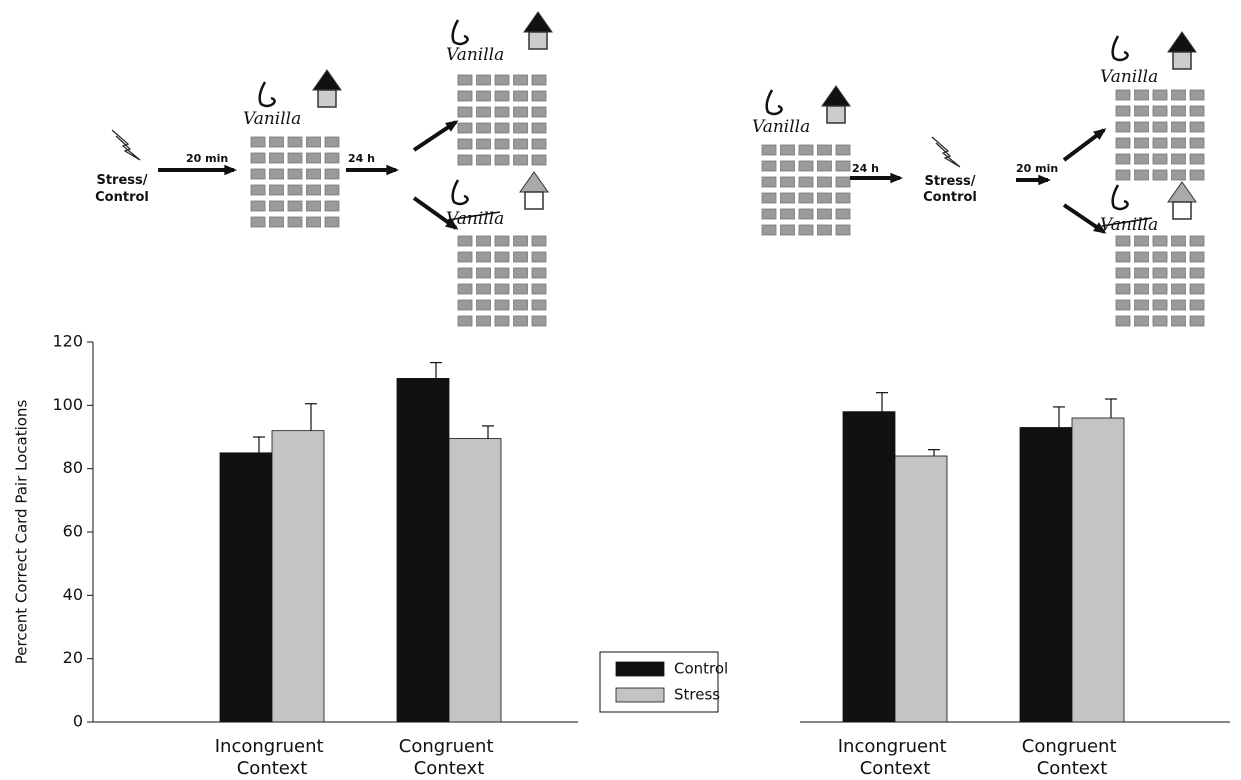 The image size is (1241, 780). Describe the element at coordinates (78, 721) in the screenshot. I see `y-tick-label: 0` at that location.